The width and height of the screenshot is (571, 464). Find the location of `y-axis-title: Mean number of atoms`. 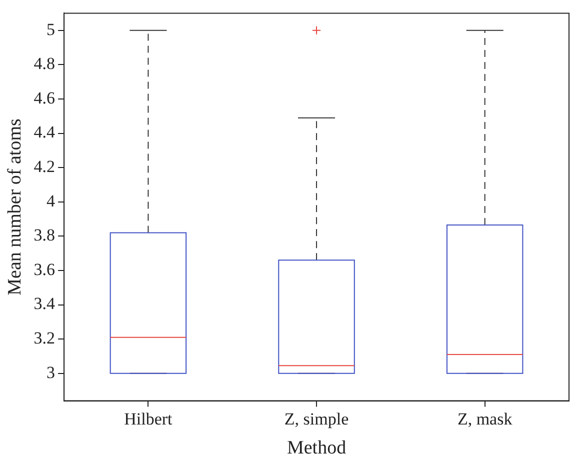

y-axis-title: Mean number of atoms is located at coordinates (15, 207).